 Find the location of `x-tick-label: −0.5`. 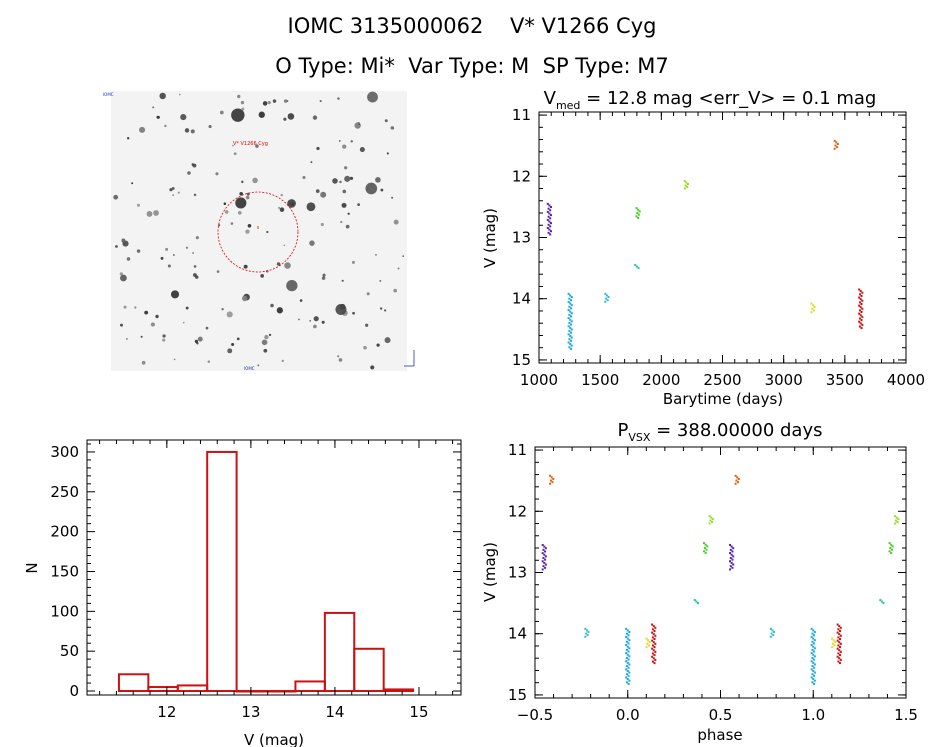

x-tick-label: −0.5 is located at coordinates (535, 715).